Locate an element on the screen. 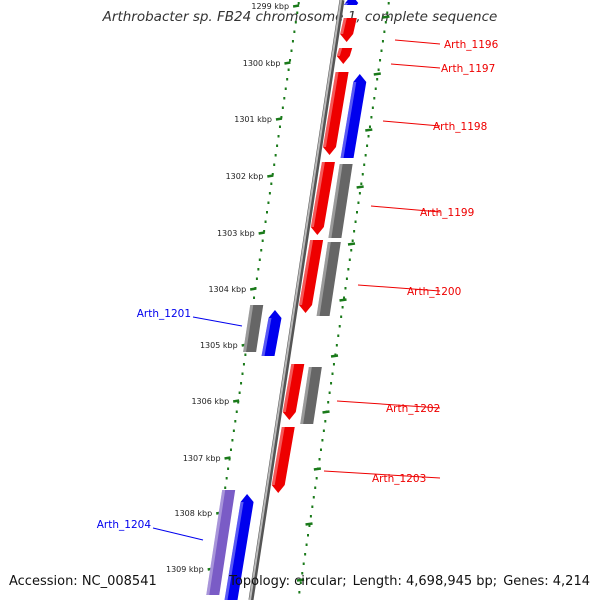  gene-label: Arth_1200 is located at coordinates (434, 292).